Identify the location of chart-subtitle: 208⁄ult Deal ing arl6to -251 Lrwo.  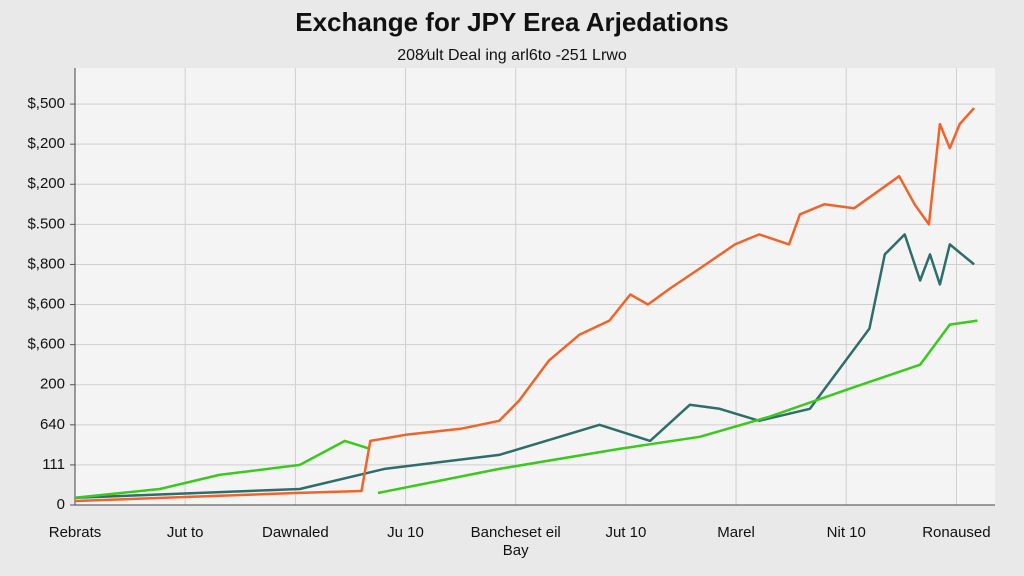
(512, 55).